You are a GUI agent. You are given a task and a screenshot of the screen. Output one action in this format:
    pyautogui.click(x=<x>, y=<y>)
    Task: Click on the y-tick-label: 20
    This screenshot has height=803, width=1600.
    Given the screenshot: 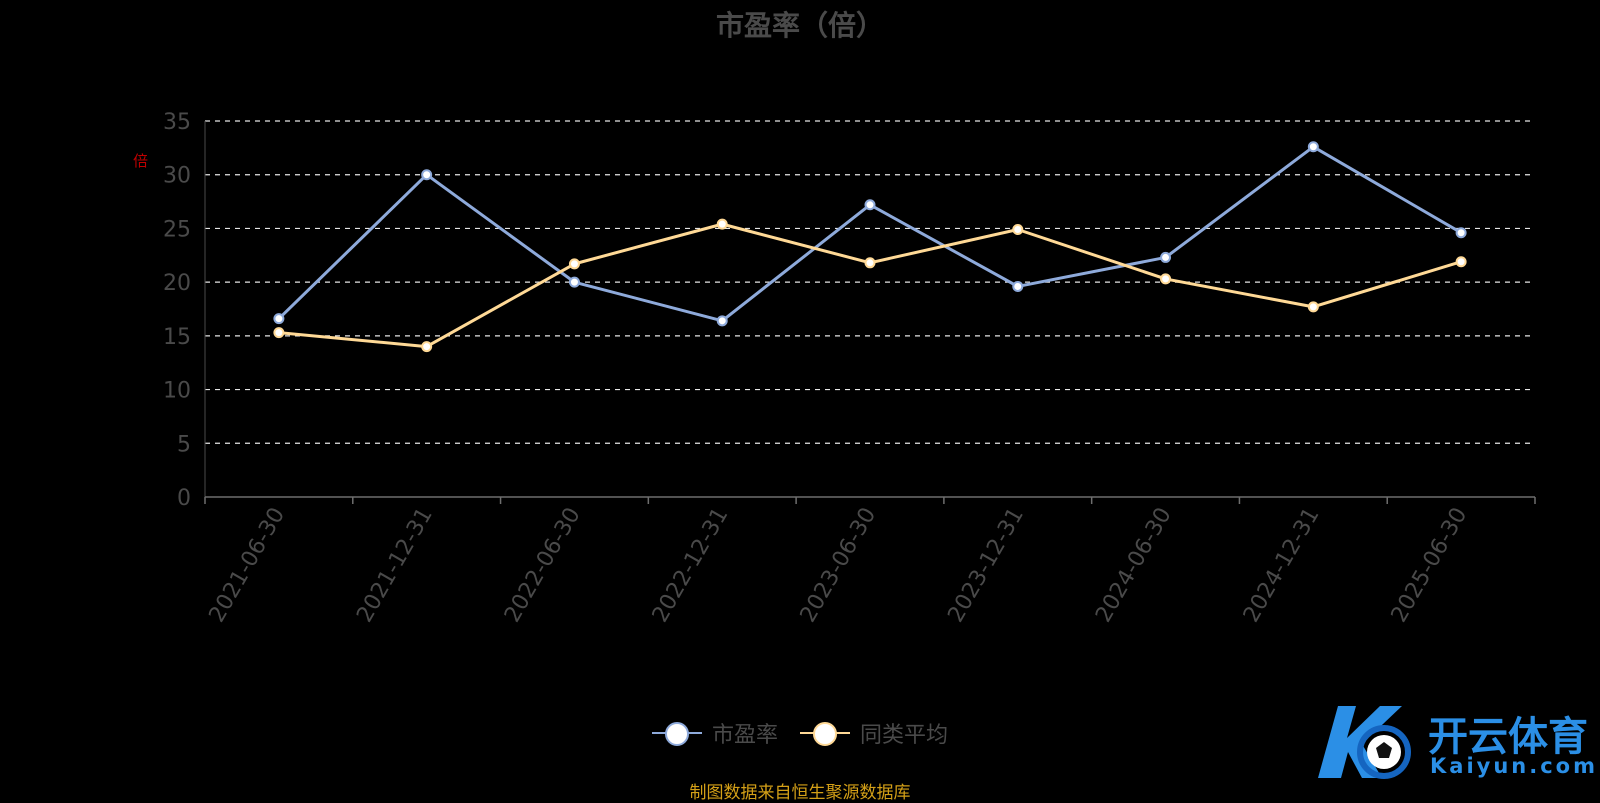 What is the action you would take?
    pyautogui.click(x=177, y=283)
    